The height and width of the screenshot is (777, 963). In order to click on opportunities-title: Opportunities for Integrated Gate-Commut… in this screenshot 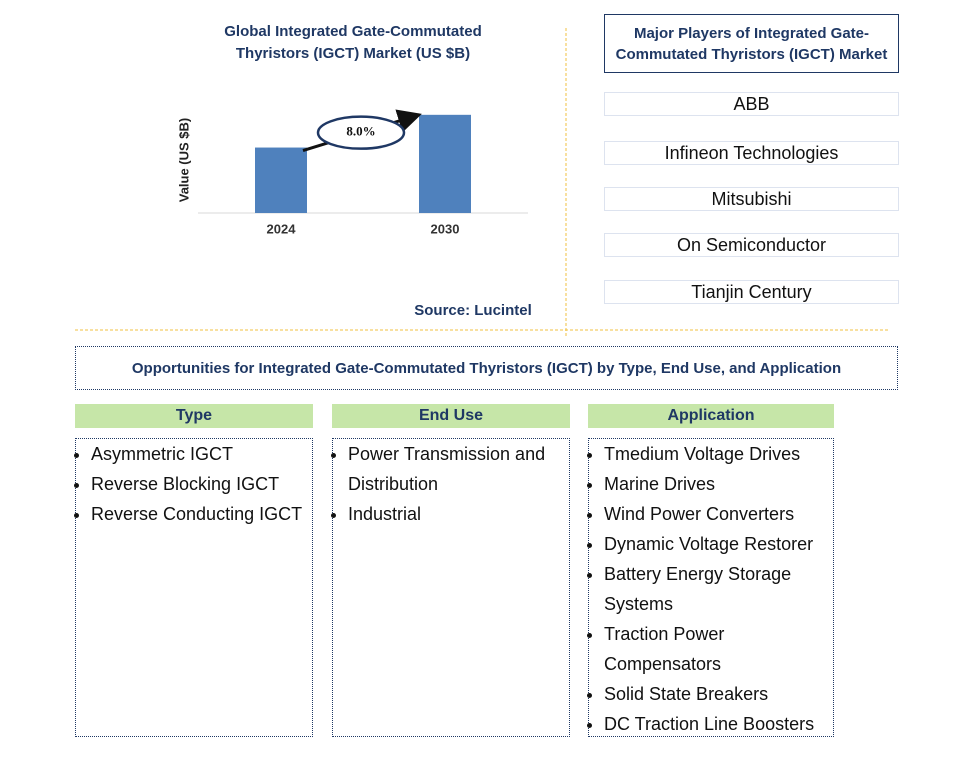, I will do `click(486, 368)`.